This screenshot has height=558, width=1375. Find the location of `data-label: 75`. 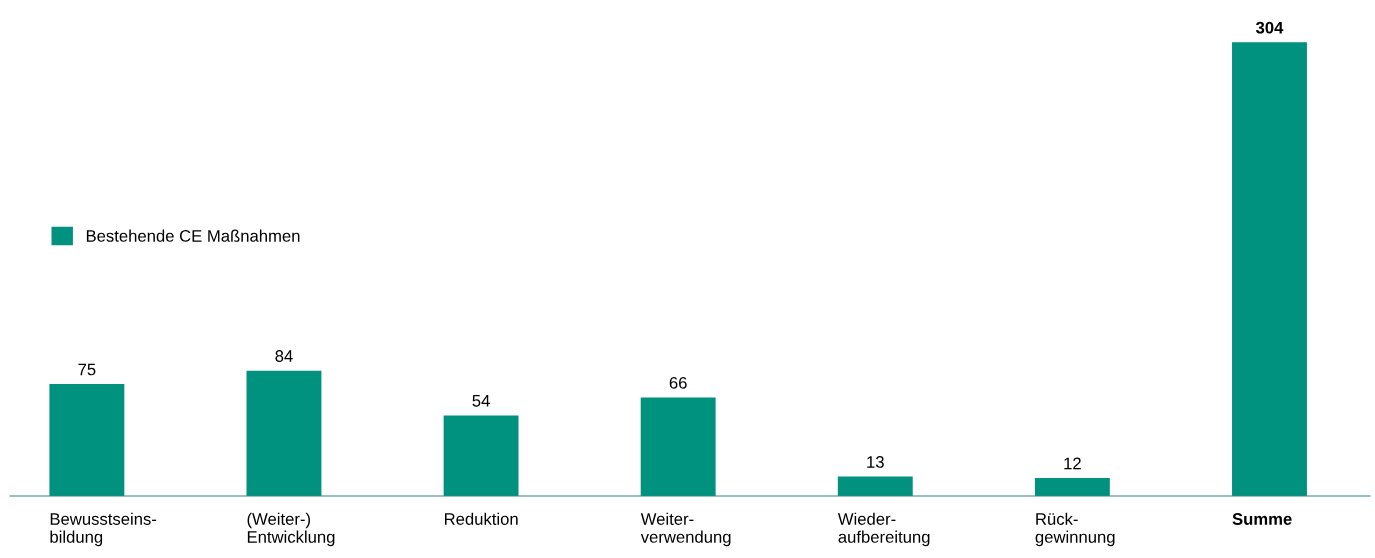

data-label: 75 is located at coordinates (87, 369).